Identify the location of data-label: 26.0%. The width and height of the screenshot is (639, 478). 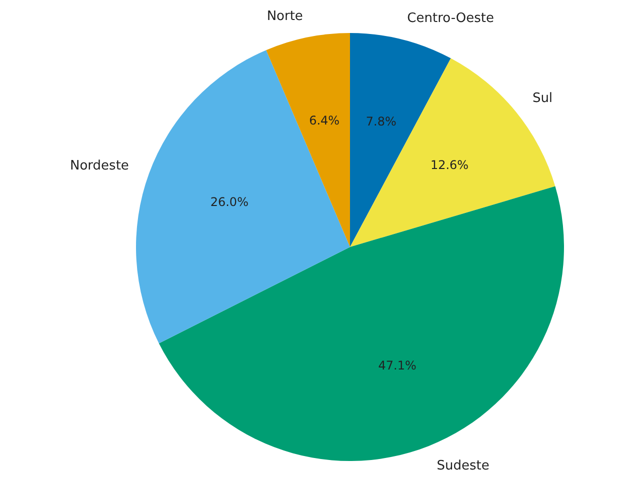
(229, 202).